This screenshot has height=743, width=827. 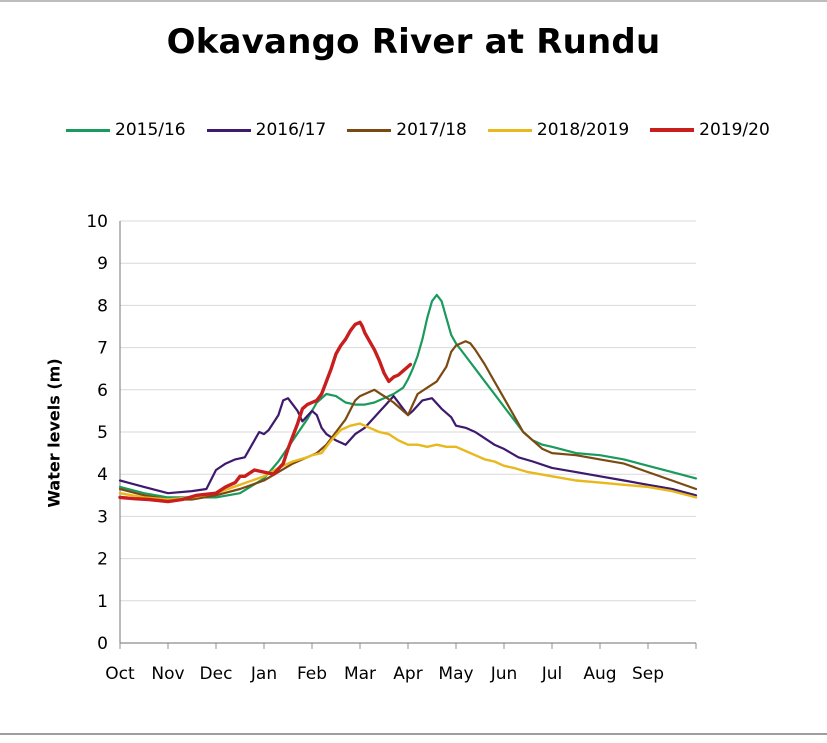 What do you see at coordinates (413, 734) in the screenshot?
I see `bottom-border` at bounding box center [413, 734].